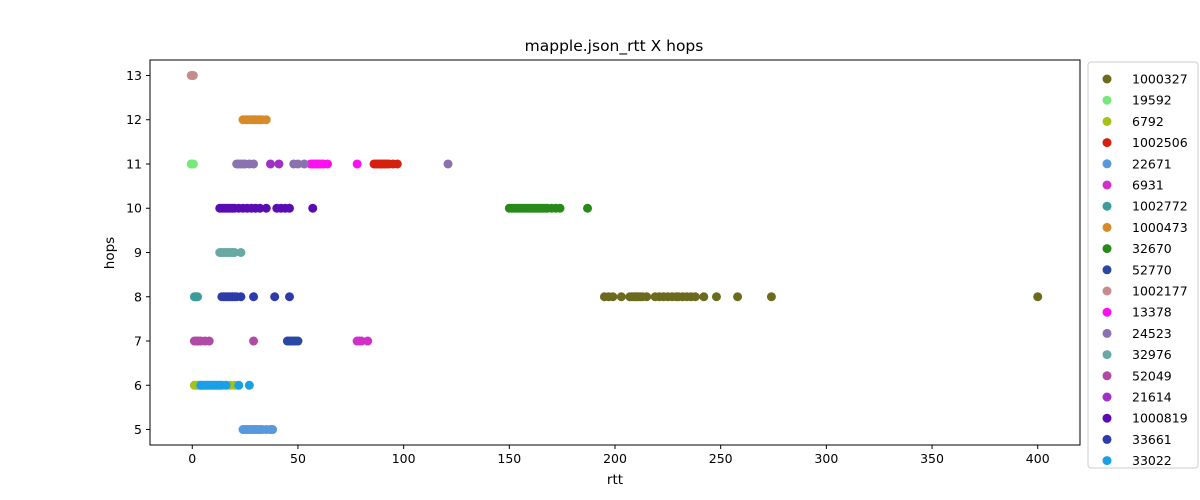 This screenshot has width=1200, height=500. I want to click on x-tick-label: 0, so click(192, 458).